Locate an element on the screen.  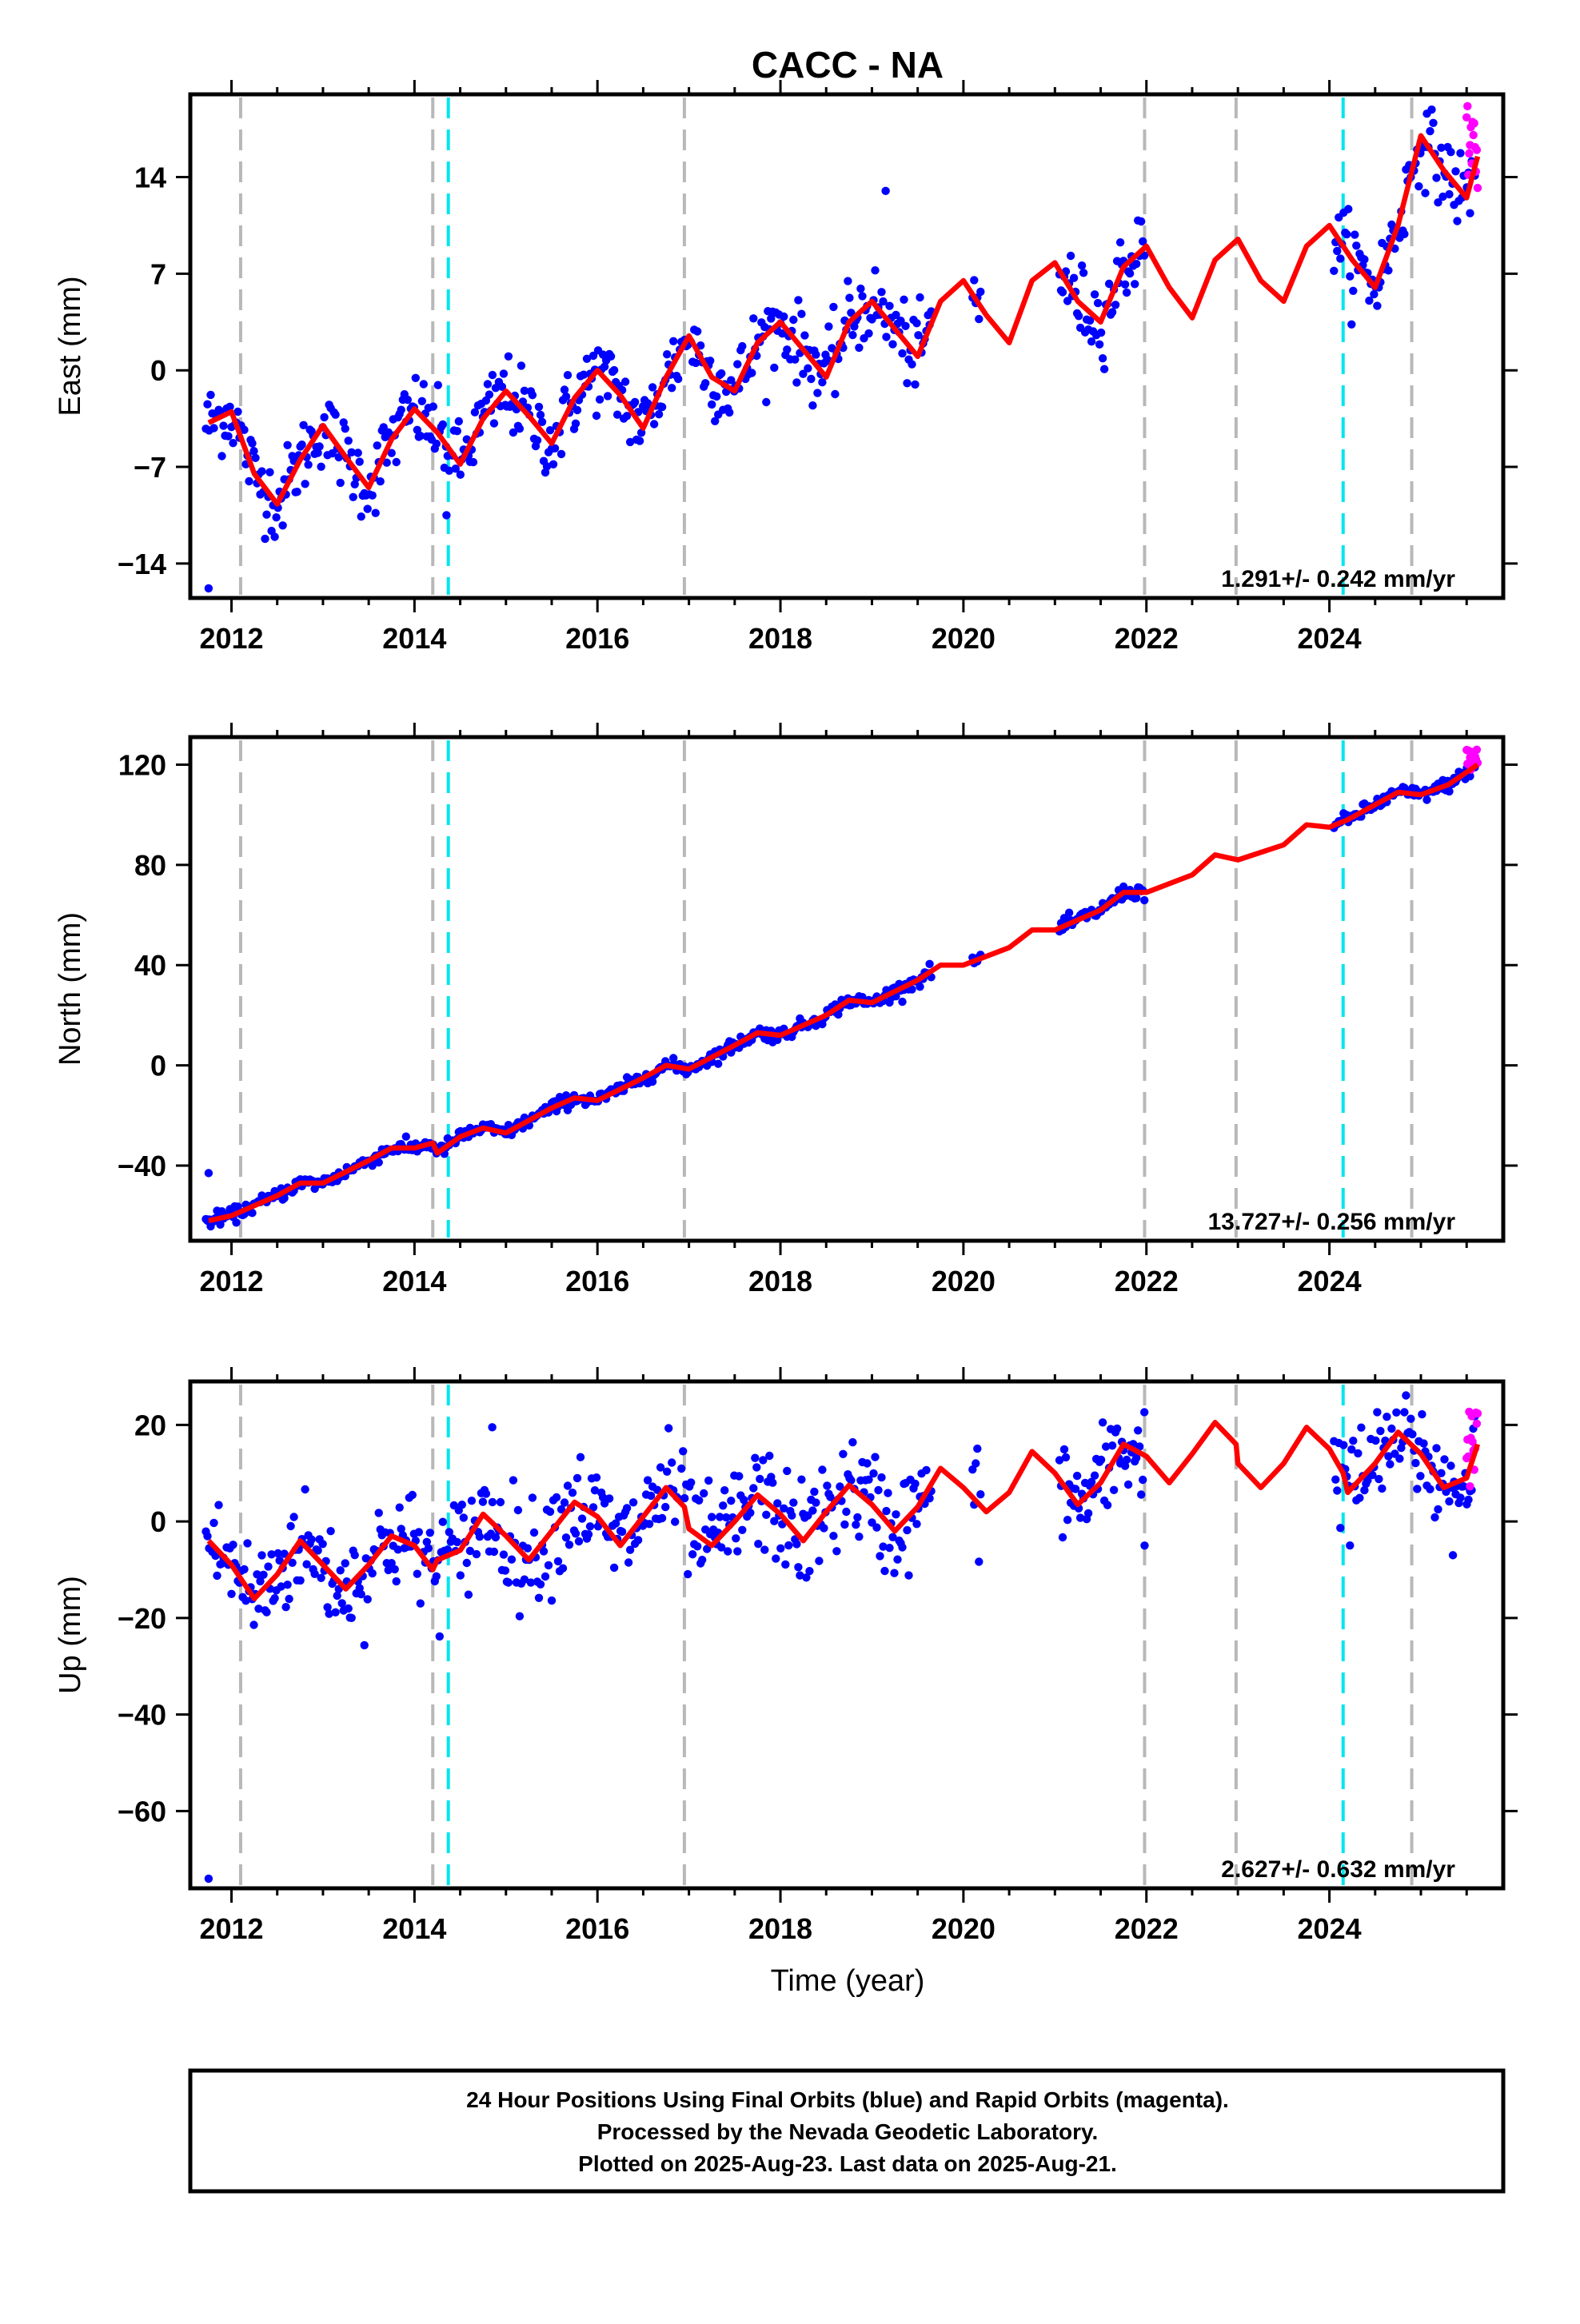
model-fit-line is located at coordinates (843, 1511).